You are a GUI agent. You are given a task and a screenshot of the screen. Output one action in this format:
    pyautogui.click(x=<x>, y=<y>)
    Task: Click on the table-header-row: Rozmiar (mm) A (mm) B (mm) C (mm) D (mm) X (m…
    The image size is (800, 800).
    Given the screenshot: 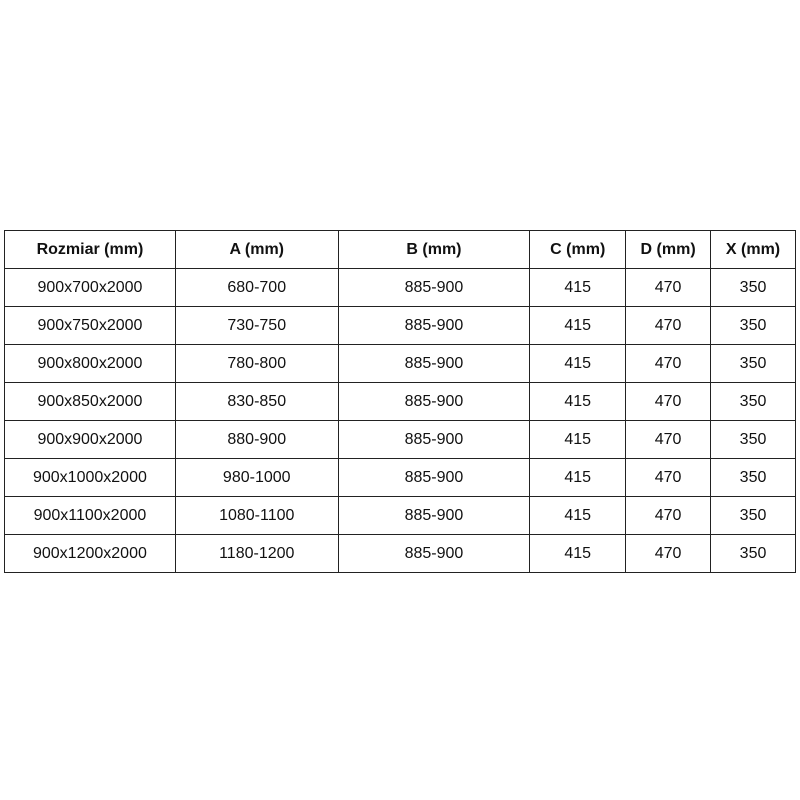 What is the action you would take?
    pyautogui.click(x=400, y=249)
    